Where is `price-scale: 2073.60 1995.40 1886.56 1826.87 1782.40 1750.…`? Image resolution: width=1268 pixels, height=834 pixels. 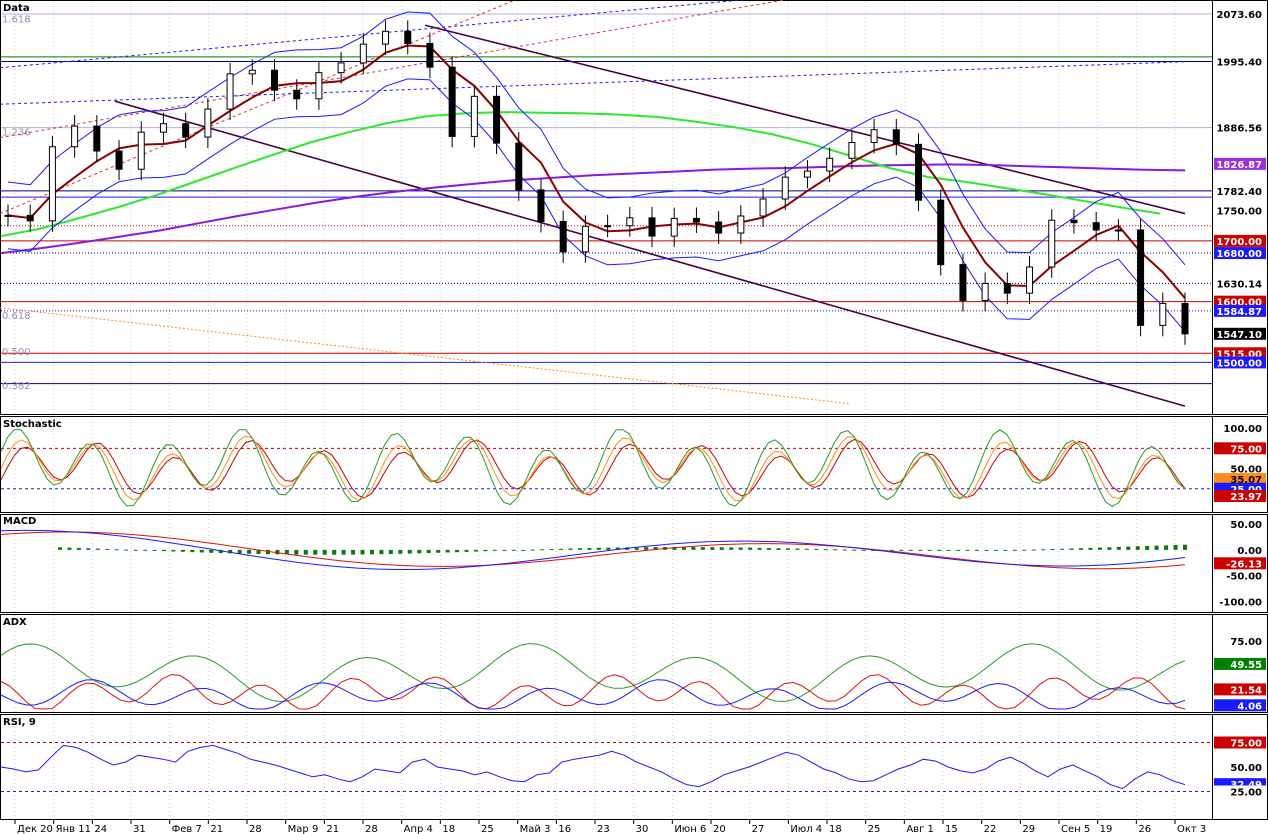 price-scale: 2073.60 1995.40 1886.56 1826.87 1782.40 1750.… is located at coordinates (1240, 403).